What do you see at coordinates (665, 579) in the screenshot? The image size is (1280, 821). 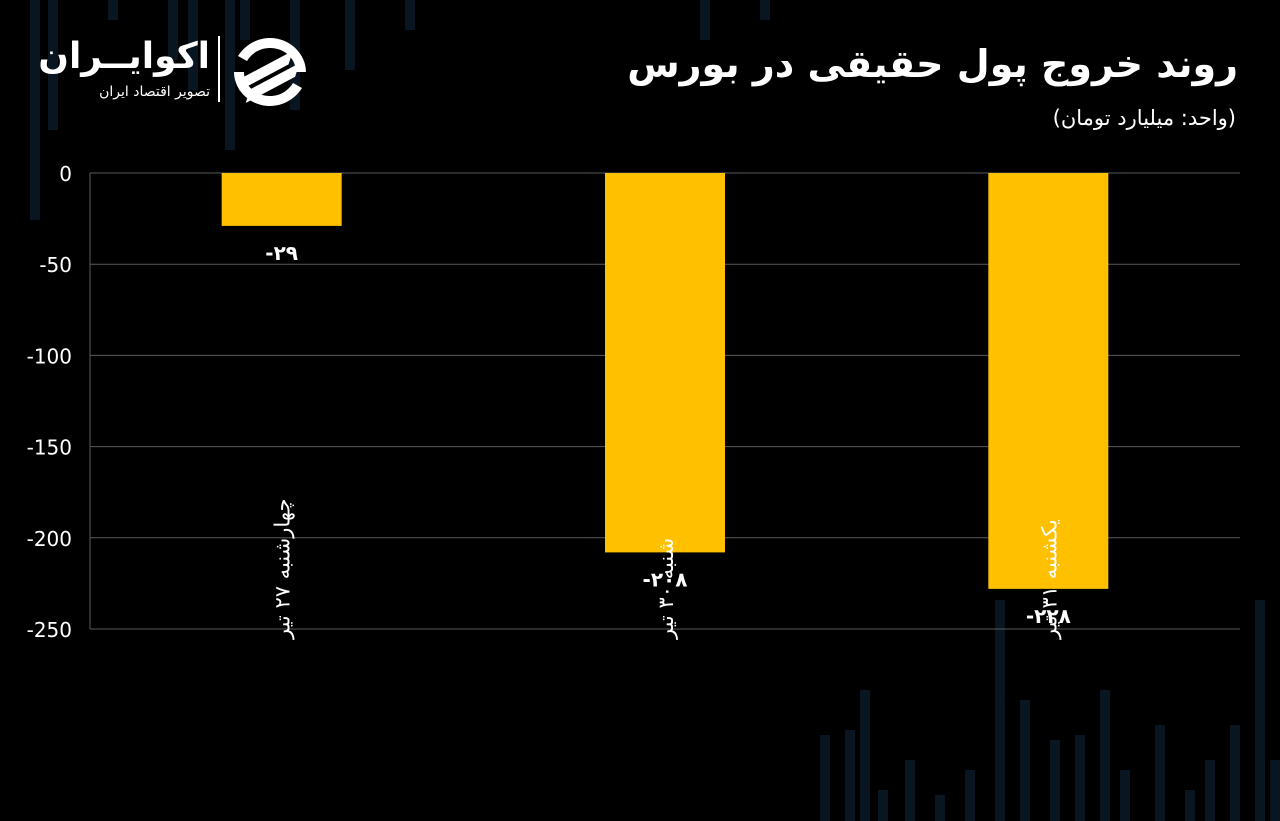 I see `data-label: -۲۰۸` at bounding box center [665, 579].